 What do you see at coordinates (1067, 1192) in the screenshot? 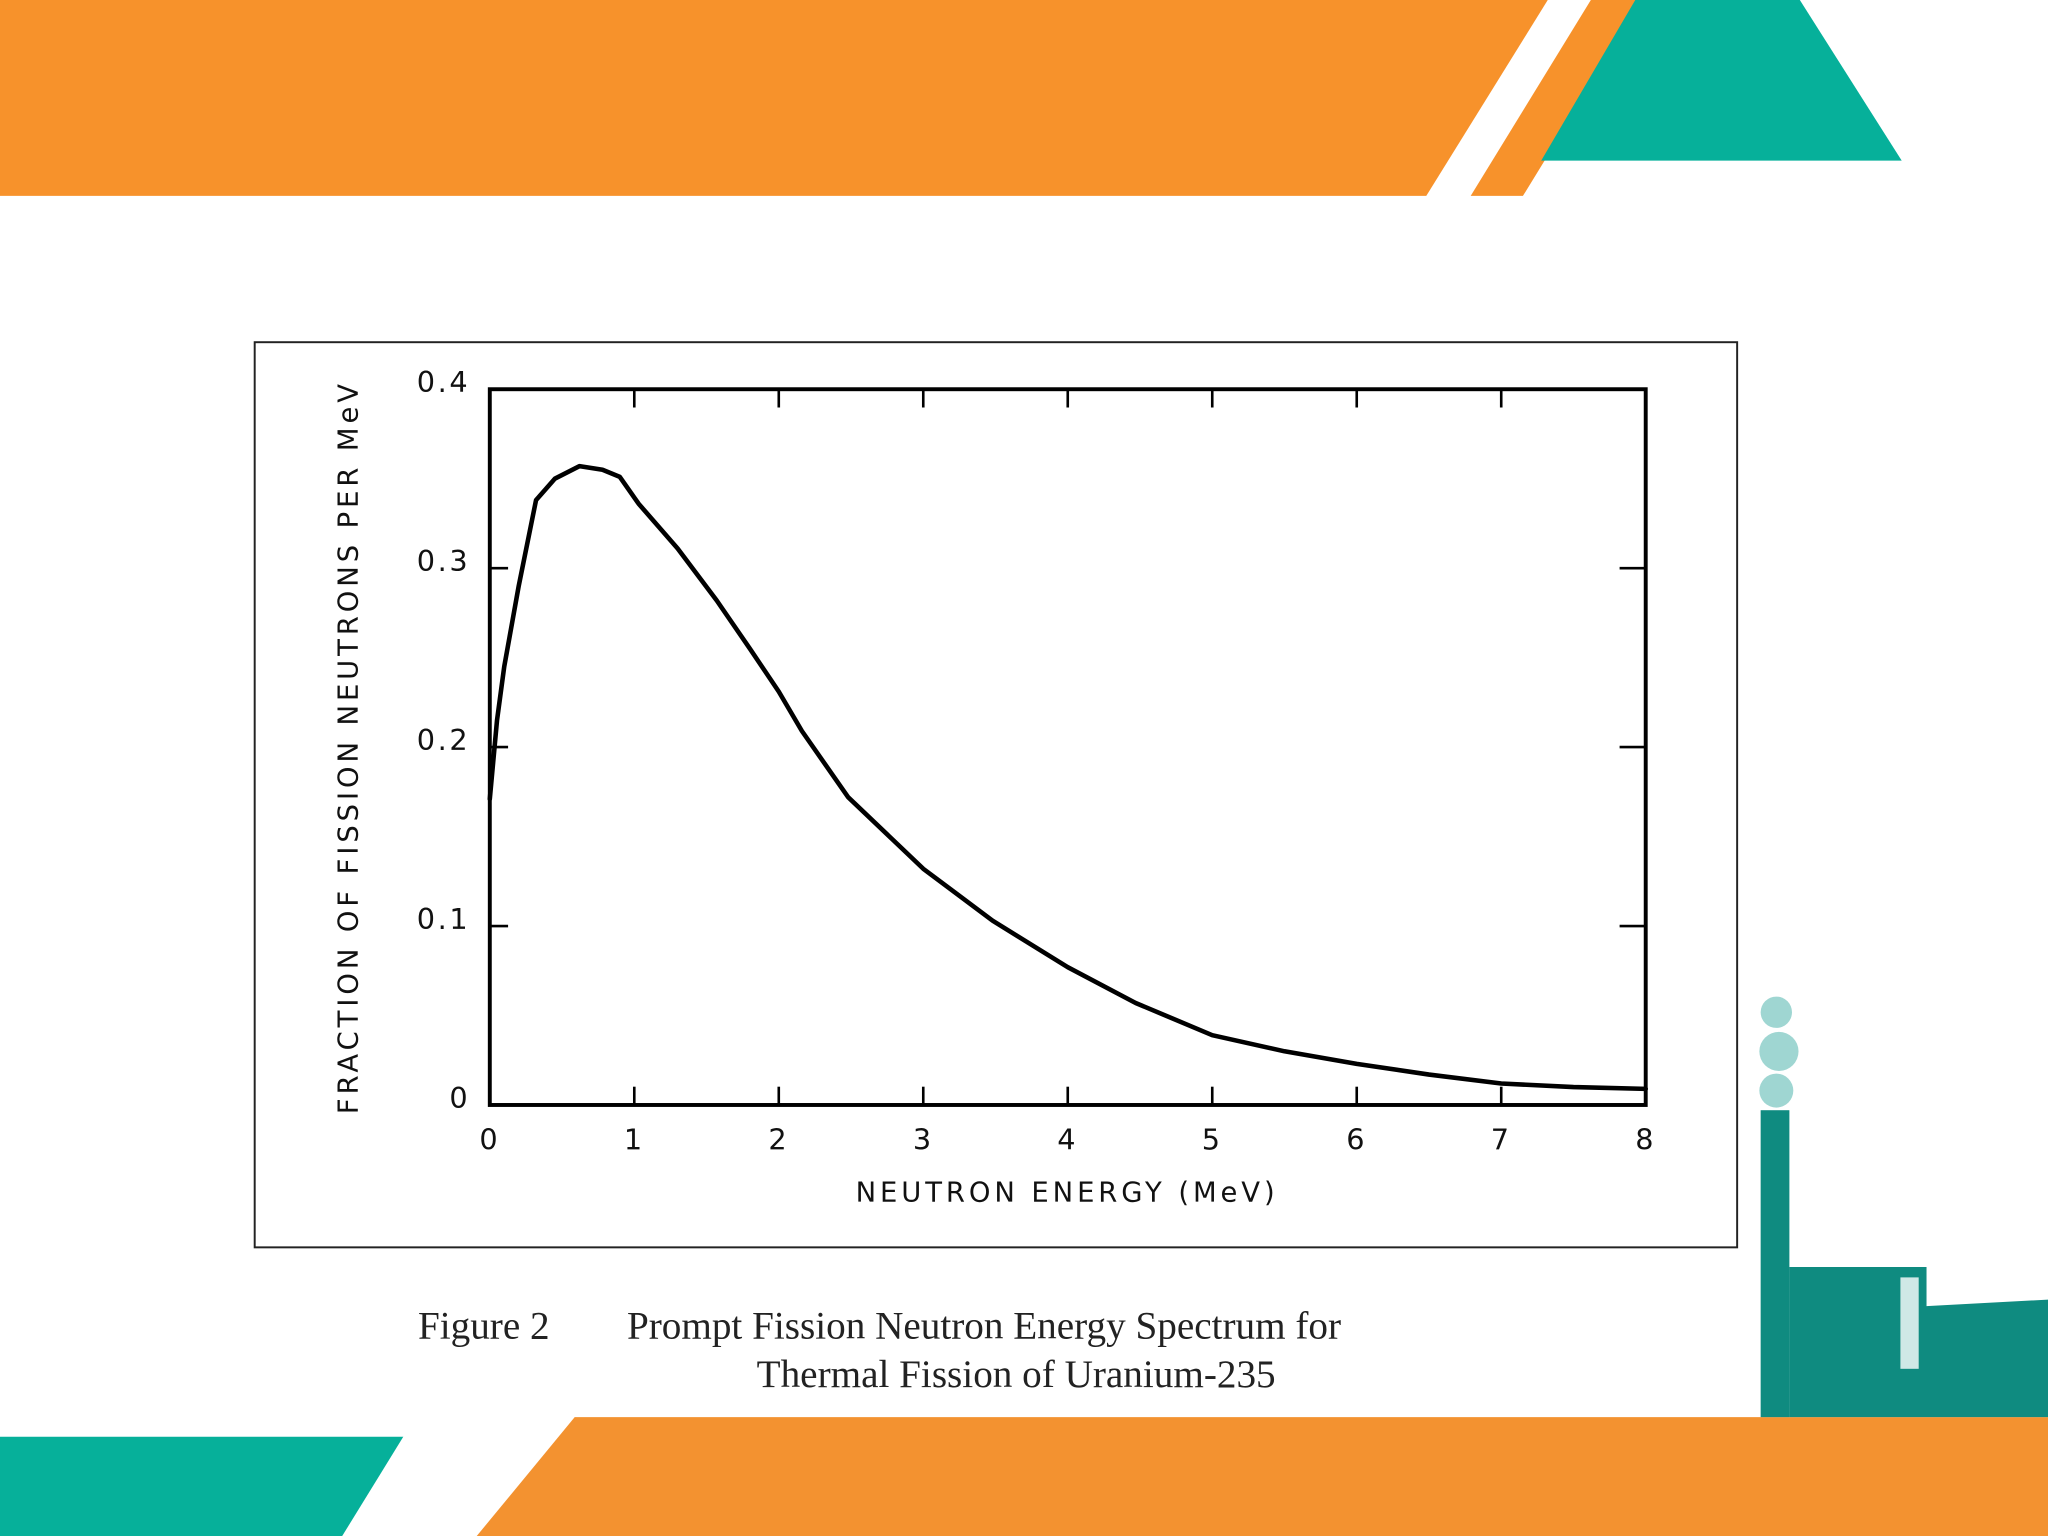
I see `x-axis-label: NEUTRON ENERGY (MeV)` at bounding box center [1067, 1192].